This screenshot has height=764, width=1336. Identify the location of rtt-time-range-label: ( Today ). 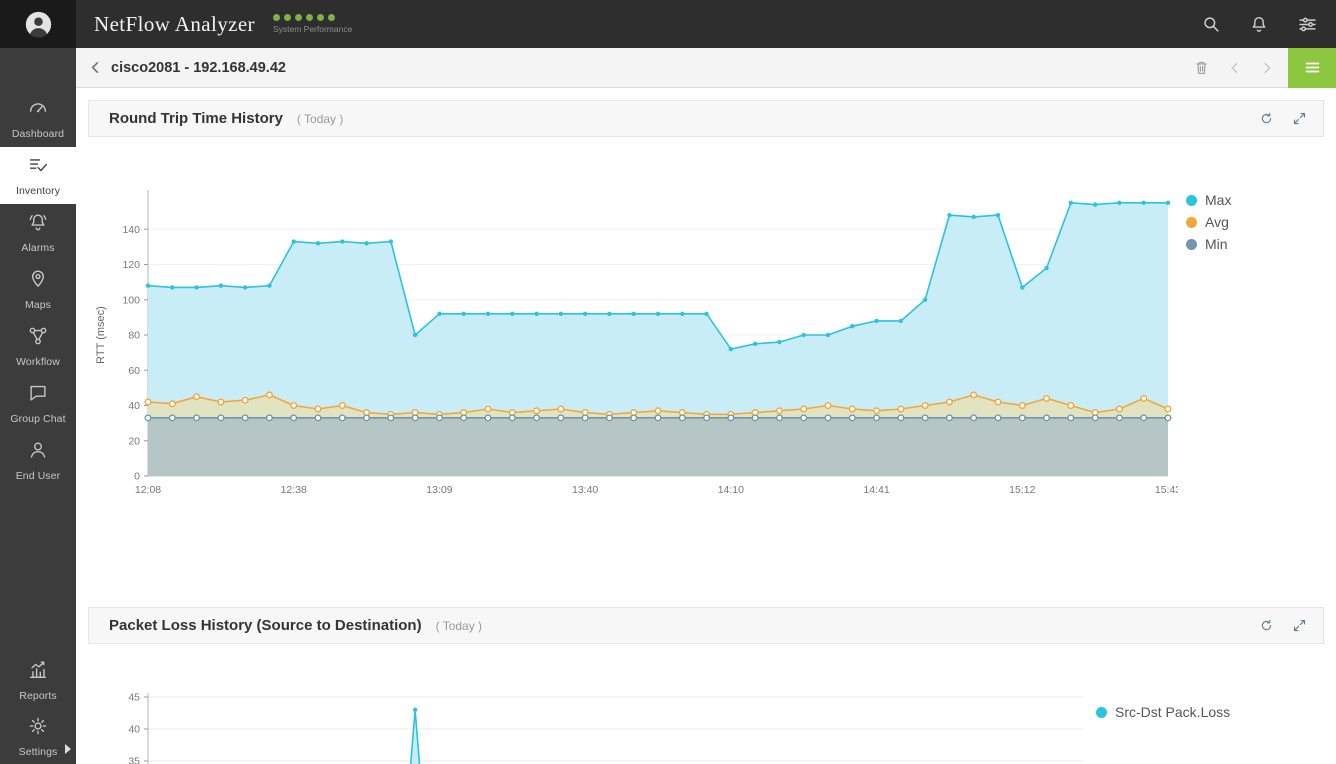
(320, 118).